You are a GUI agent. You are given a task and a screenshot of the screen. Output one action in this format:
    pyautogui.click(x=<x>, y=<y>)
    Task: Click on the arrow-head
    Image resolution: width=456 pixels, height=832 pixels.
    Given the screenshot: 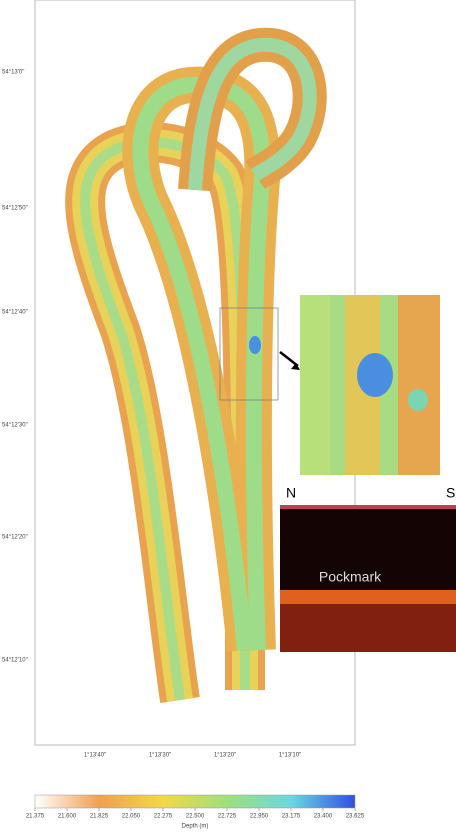 What is the action you would take?
    pyautogui.click(x=295, y=366)
    